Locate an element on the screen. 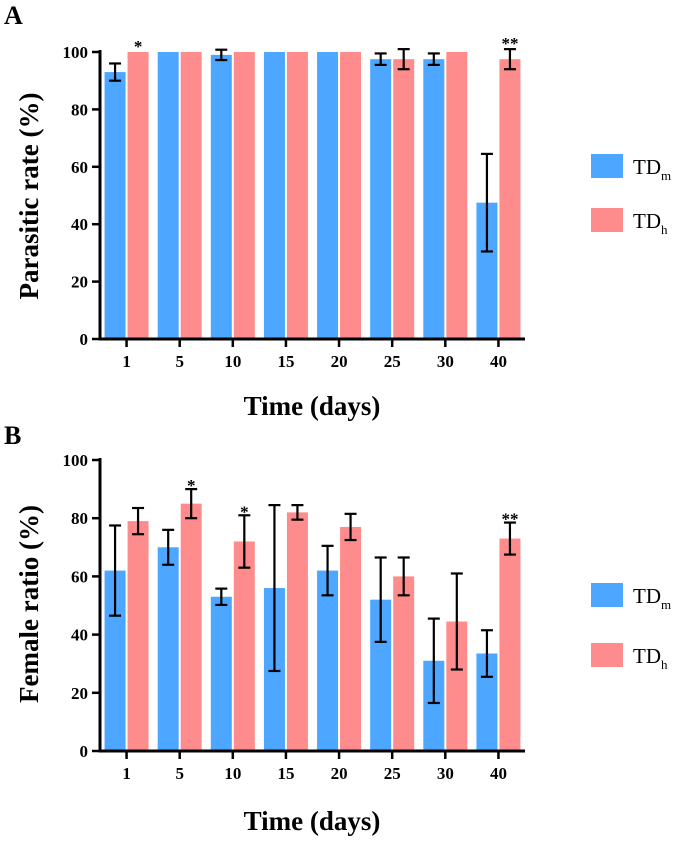 The width and height of the screenshot is (685, 841). legend-a-swatch-tdm is located at coordinates (607, 166).